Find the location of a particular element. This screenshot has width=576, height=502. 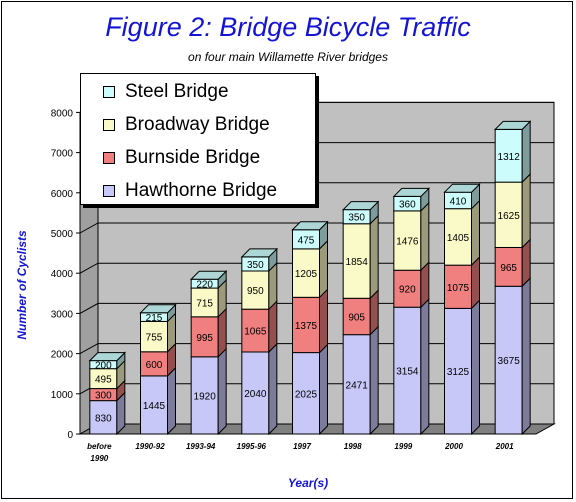

x-tick-label: 1993-94 is located at coordinates (201, 446).